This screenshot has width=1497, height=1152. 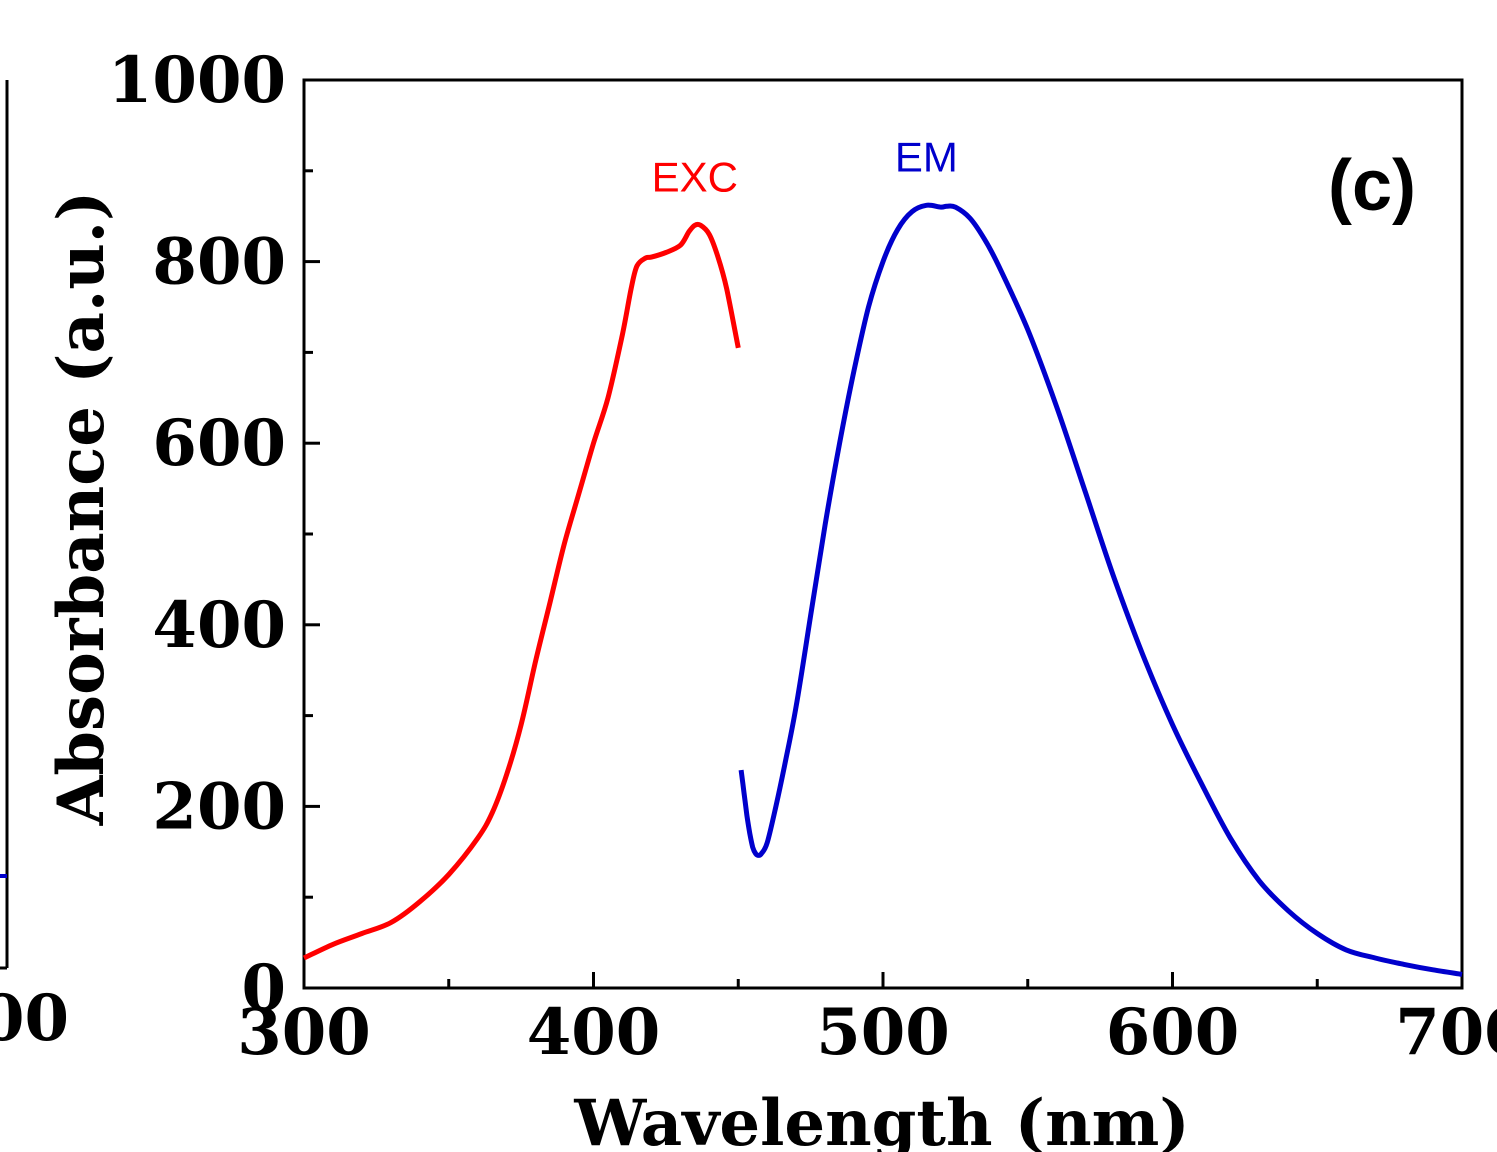 What do you see at coordinates (219, 806) in the screenshot?
I see `y-tick-label: 200` at bounding box center [219, 806].